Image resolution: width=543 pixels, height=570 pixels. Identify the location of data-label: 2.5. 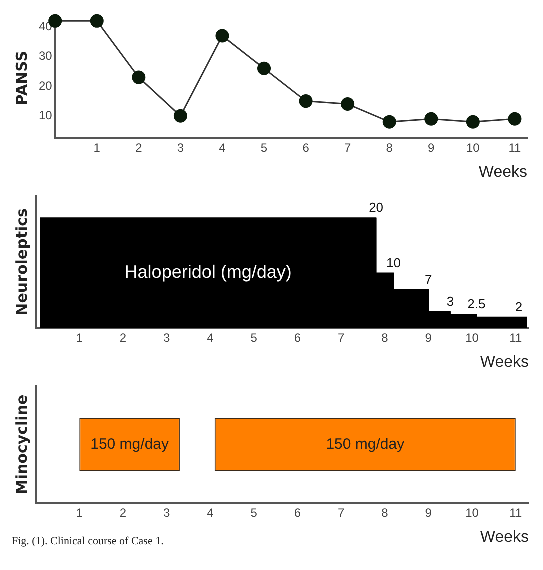
(477, 304).